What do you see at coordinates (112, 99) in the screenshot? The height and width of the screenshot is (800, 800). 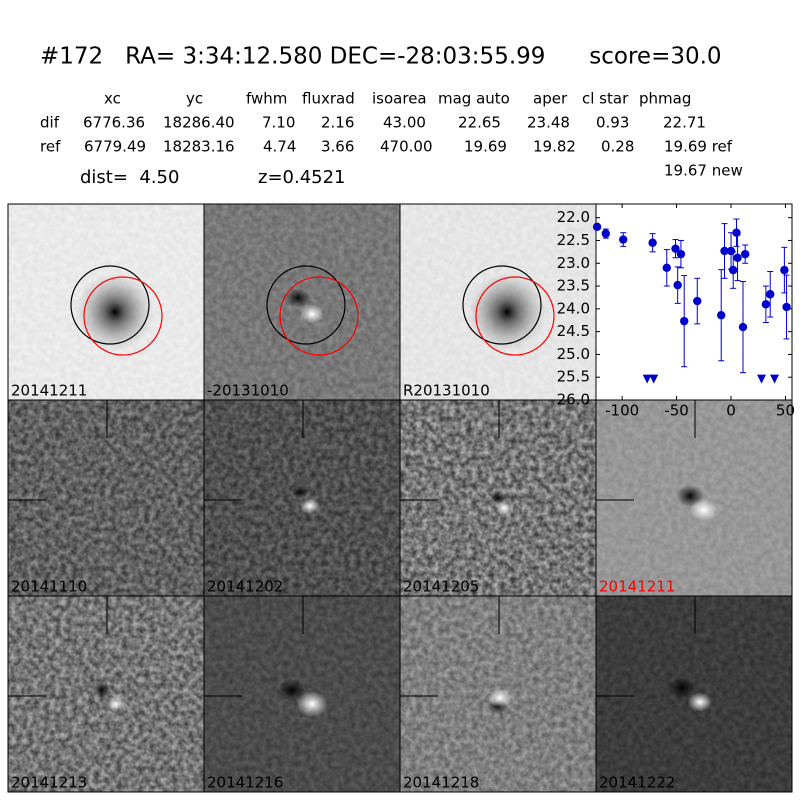 I see `column-header: xc` at bounding box center [112, 99].